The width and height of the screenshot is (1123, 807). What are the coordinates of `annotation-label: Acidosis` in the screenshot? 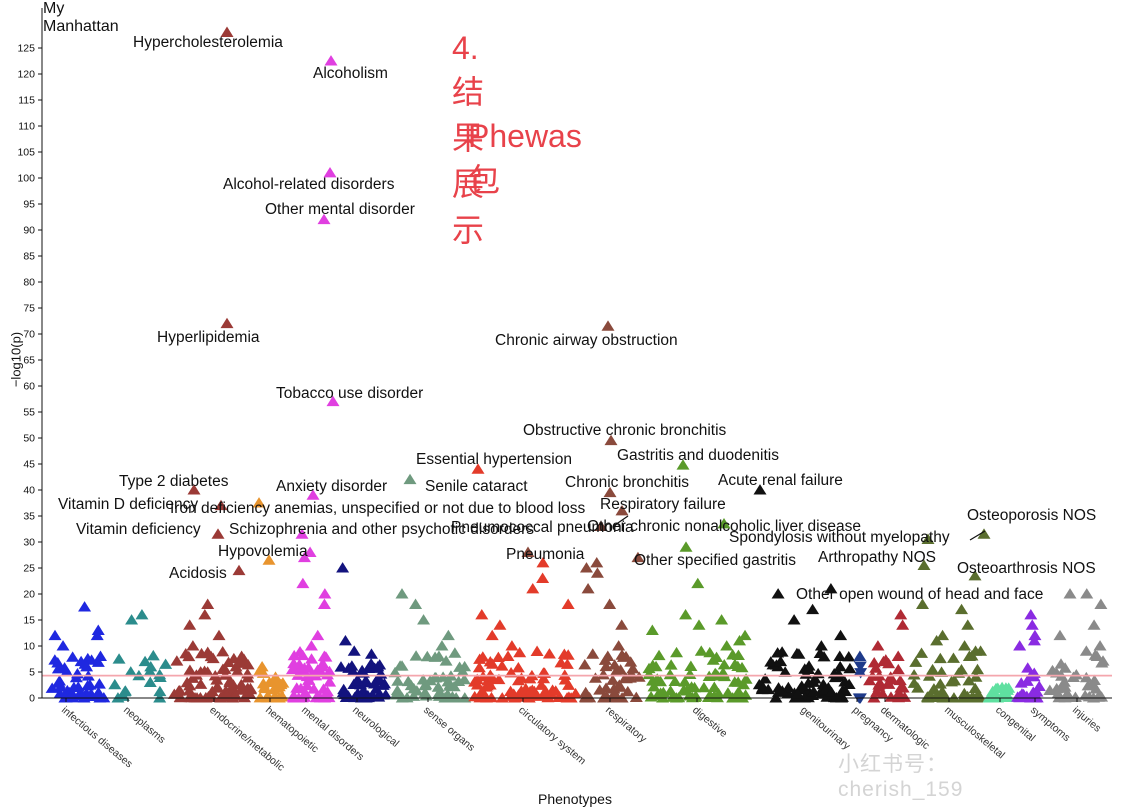 It's located at (198, 573).